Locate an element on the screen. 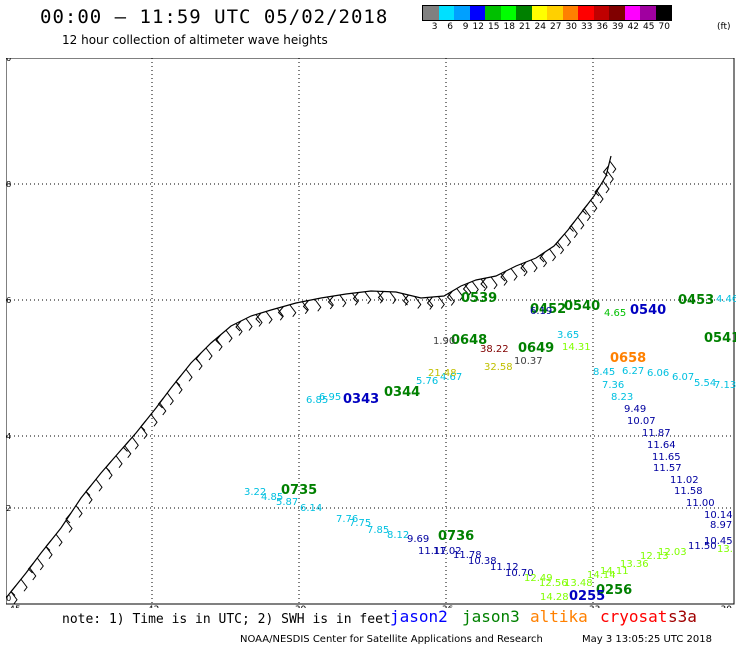 This screenshot has height=650, width=740. legend-tick-label: 39 is located at coordinates (618, 27).